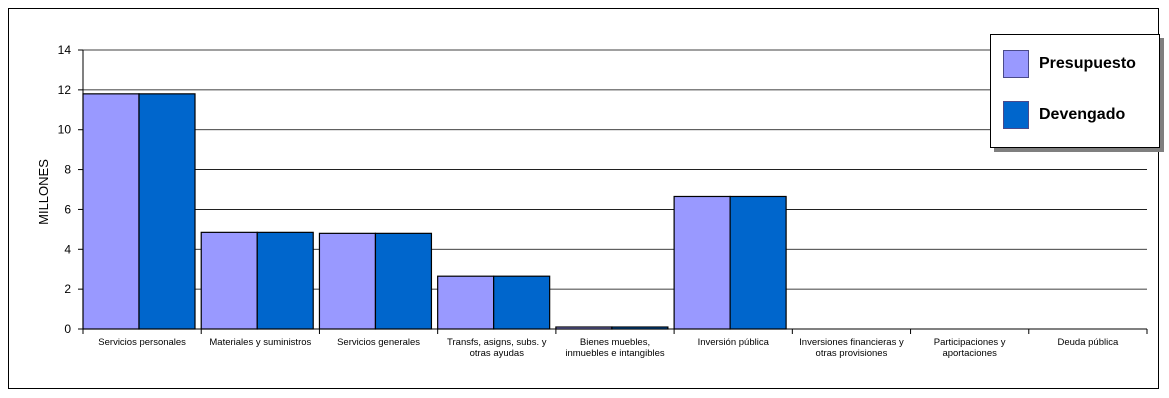  I want to click on y-tick-label: 10, so click(65, 130).